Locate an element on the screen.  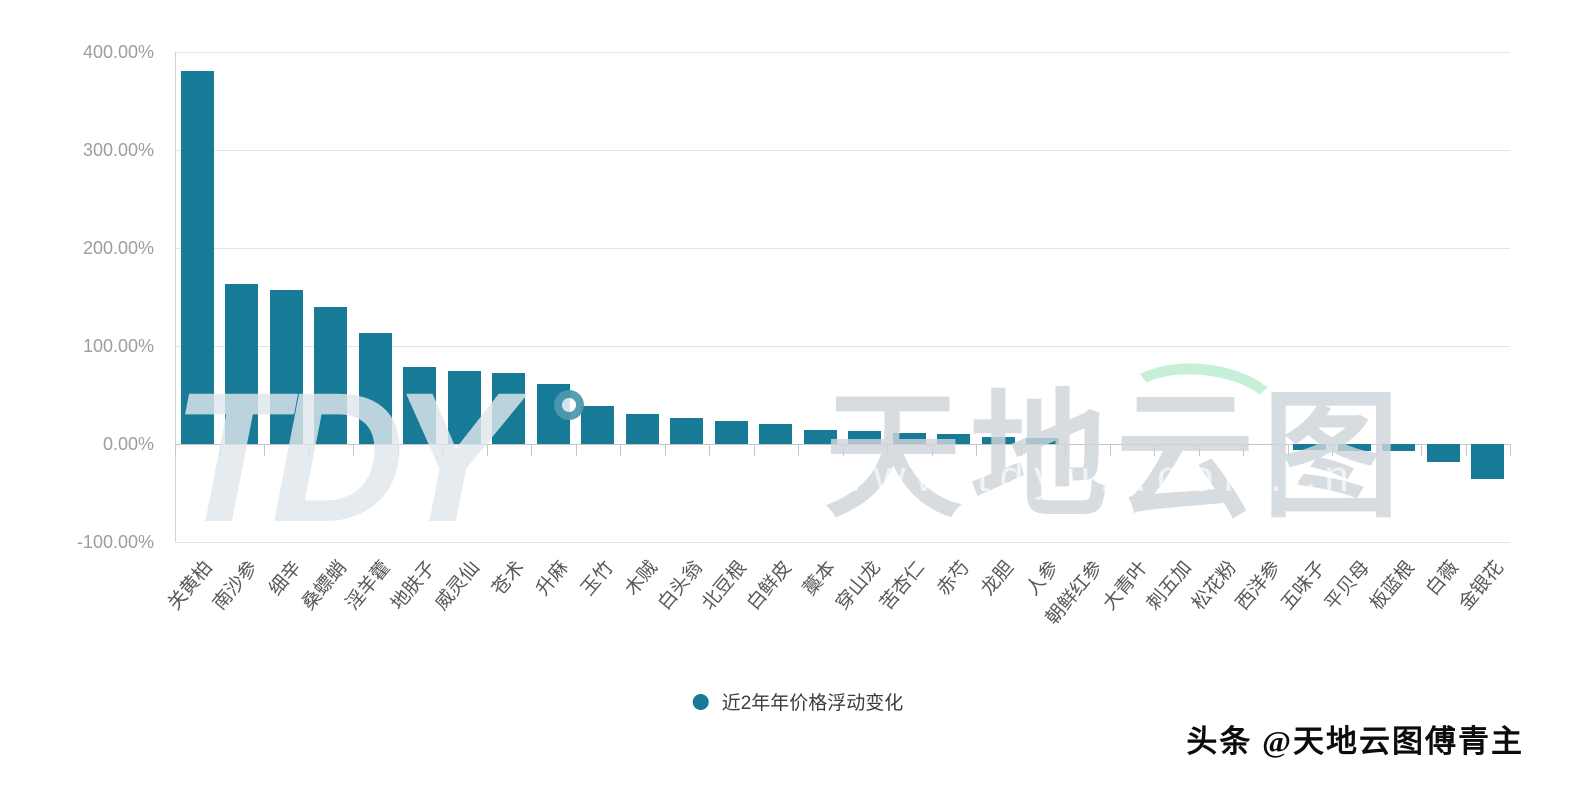
bar-玉竹 is located at coordinates (598, 424).